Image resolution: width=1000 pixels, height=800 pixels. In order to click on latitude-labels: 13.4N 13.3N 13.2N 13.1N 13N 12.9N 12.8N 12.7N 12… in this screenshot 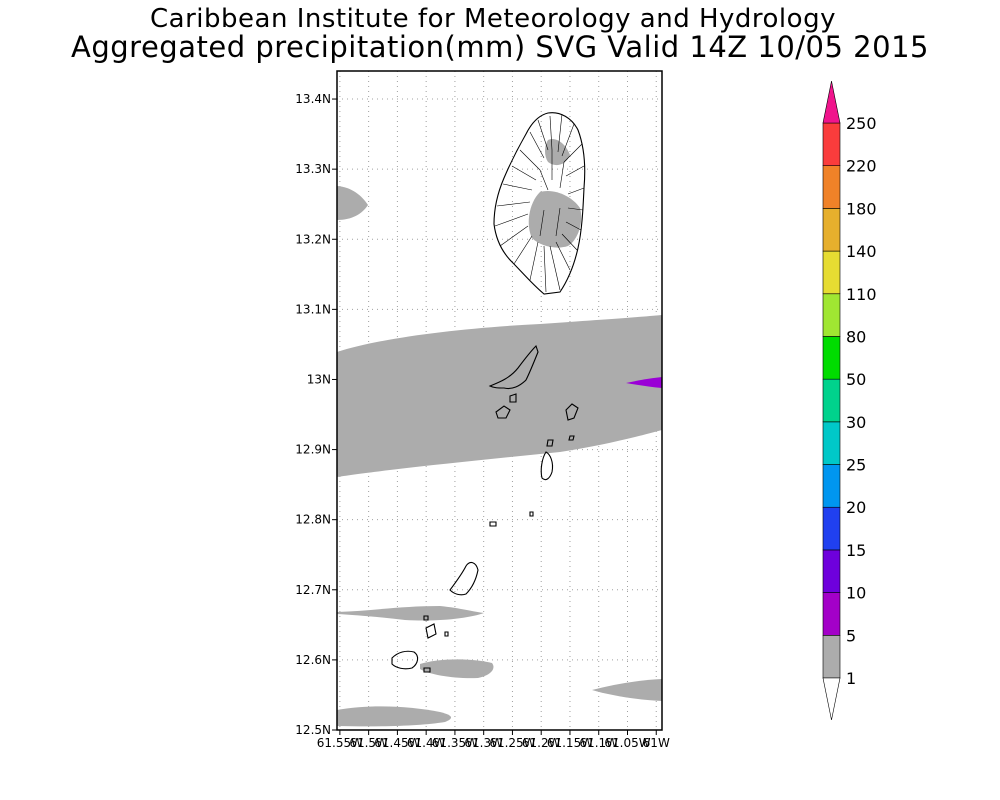, I will do `click(316, 414)`.